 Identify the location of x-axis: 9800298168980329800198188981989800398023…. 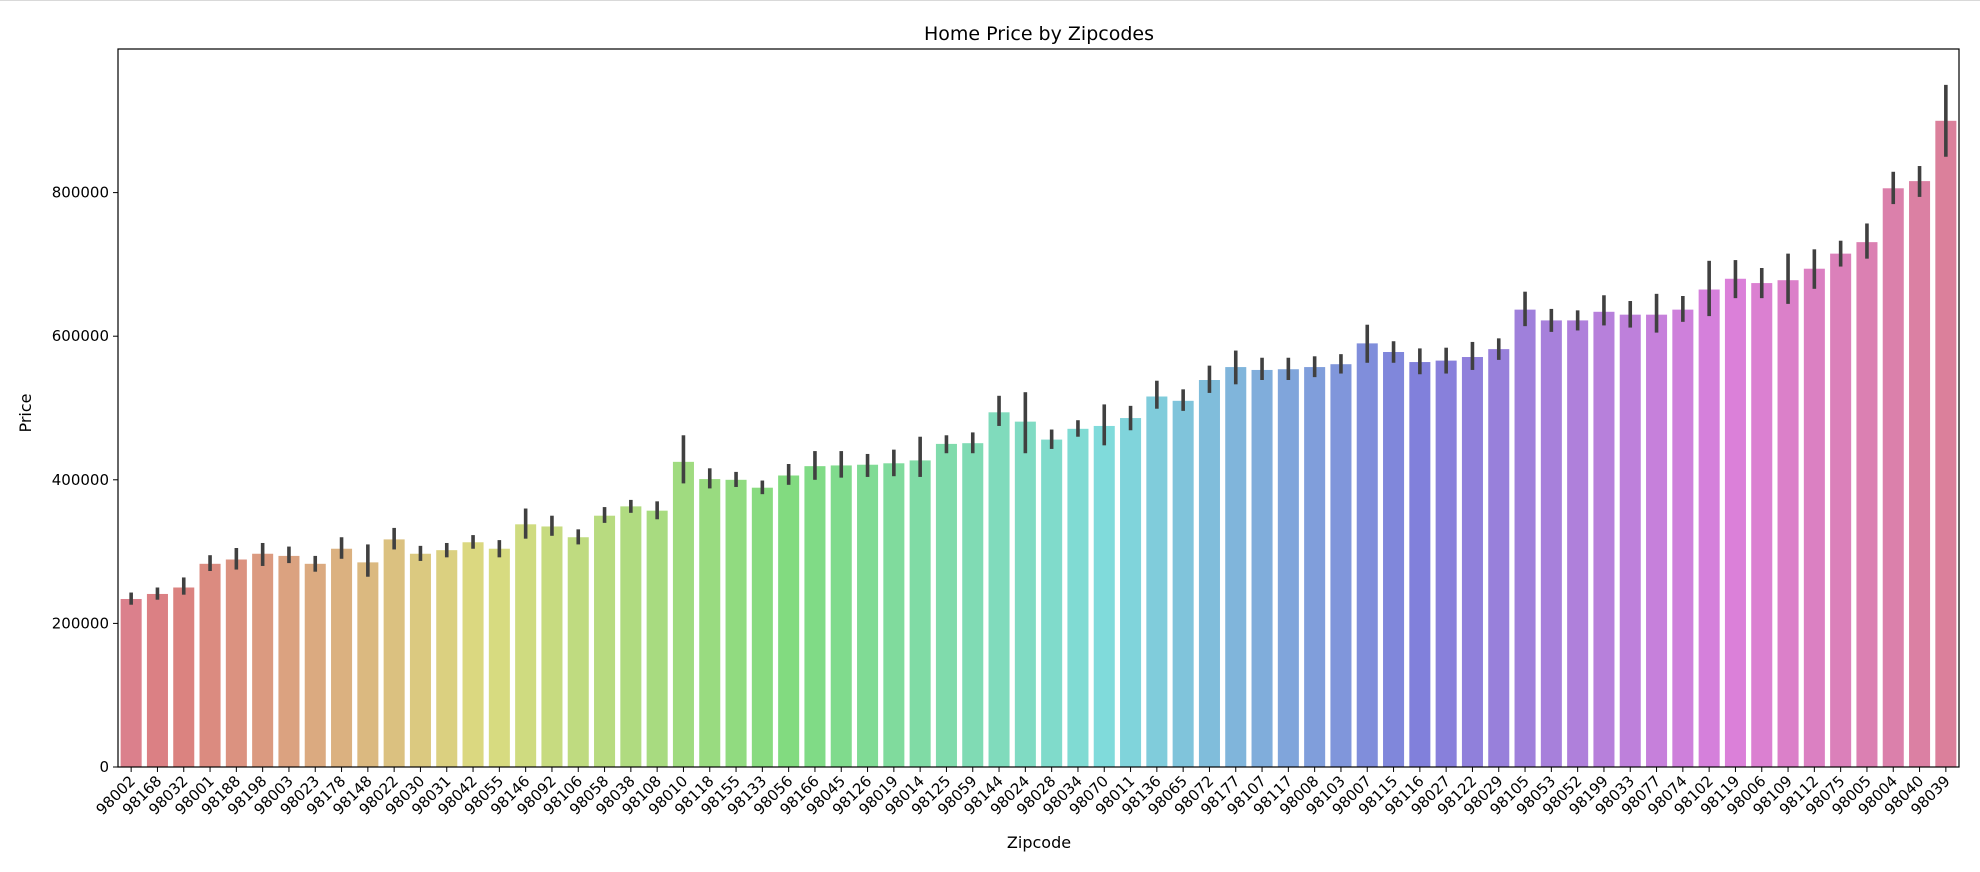
(1023, 793).